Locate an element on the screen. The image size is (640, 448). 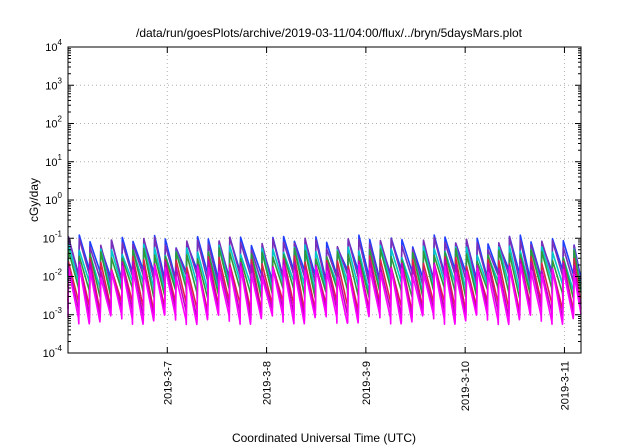
y-tick-label: 10⁻³ is located at coordinates (53, 314).